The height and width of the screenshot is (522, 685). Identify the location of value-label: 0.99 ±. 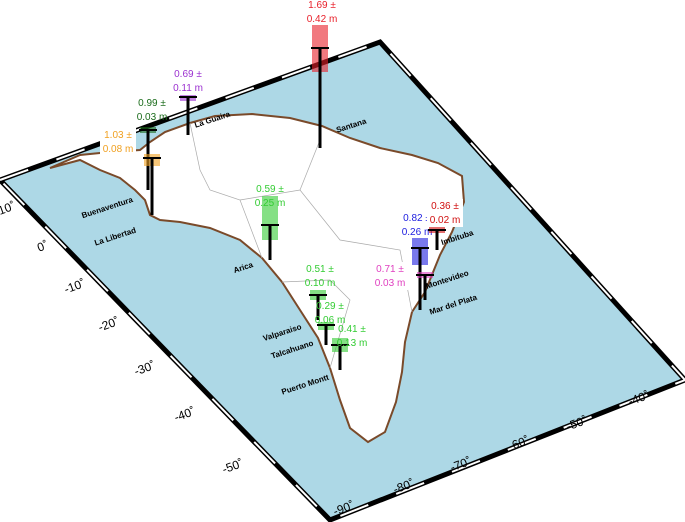
(152, 103).